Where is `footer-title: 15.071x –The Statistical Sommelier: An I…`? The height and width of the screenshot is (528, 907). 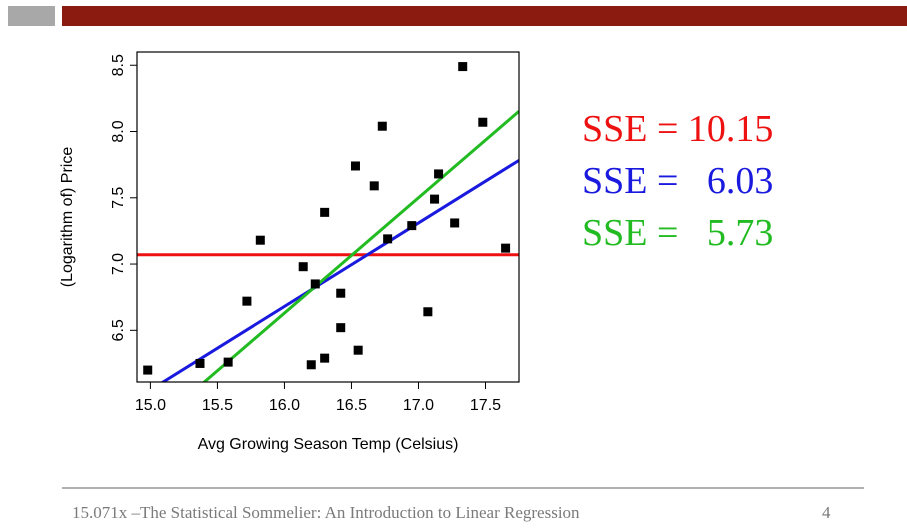 footer-title: 15.071x –The Statistical Sommelier: An I… is located at coordinates (326, 512).